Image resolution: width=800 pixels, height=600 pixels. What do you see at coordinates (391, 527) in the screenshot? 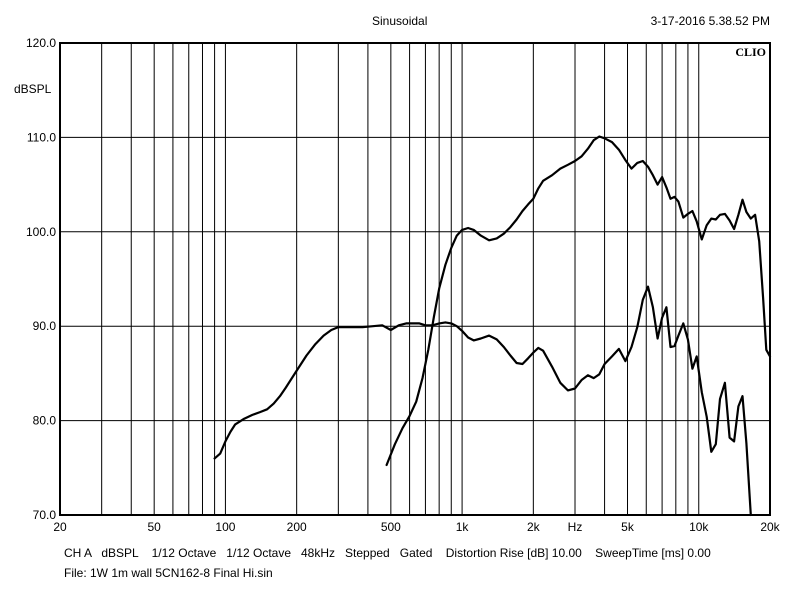
I see `x-tick-label: 500` at bounding box center [391, 527].